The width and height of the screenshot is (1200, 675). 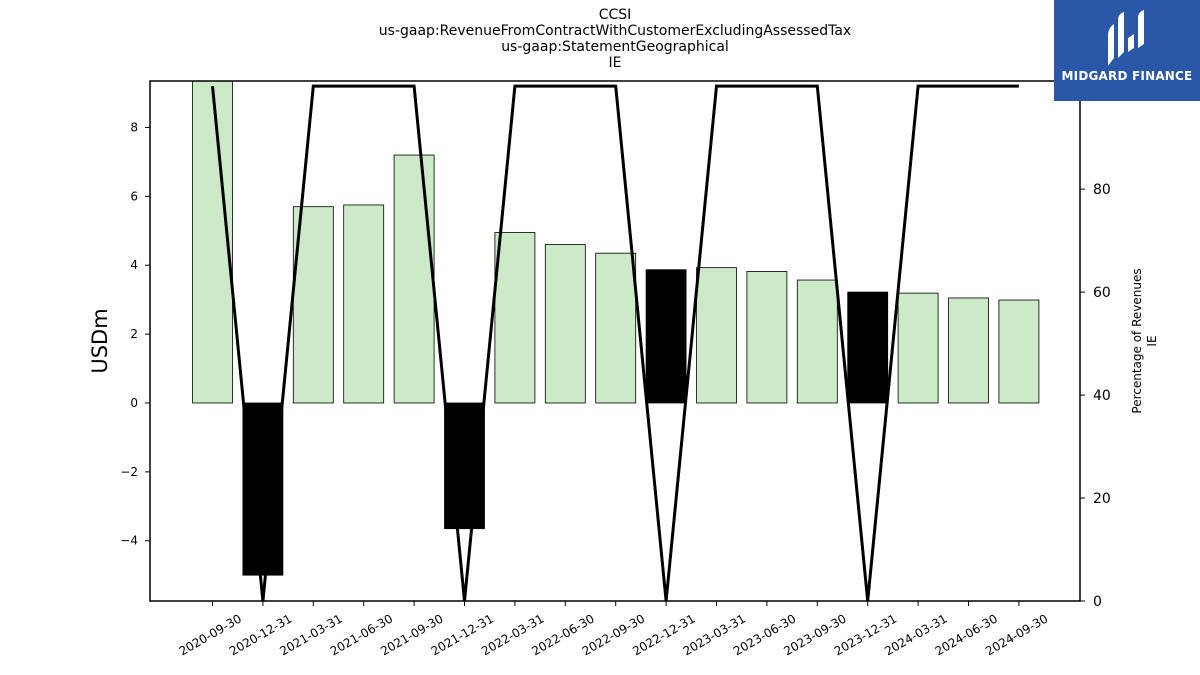 I want to click on chart-title-line-1: CCSI, so click(x=615, y=15).